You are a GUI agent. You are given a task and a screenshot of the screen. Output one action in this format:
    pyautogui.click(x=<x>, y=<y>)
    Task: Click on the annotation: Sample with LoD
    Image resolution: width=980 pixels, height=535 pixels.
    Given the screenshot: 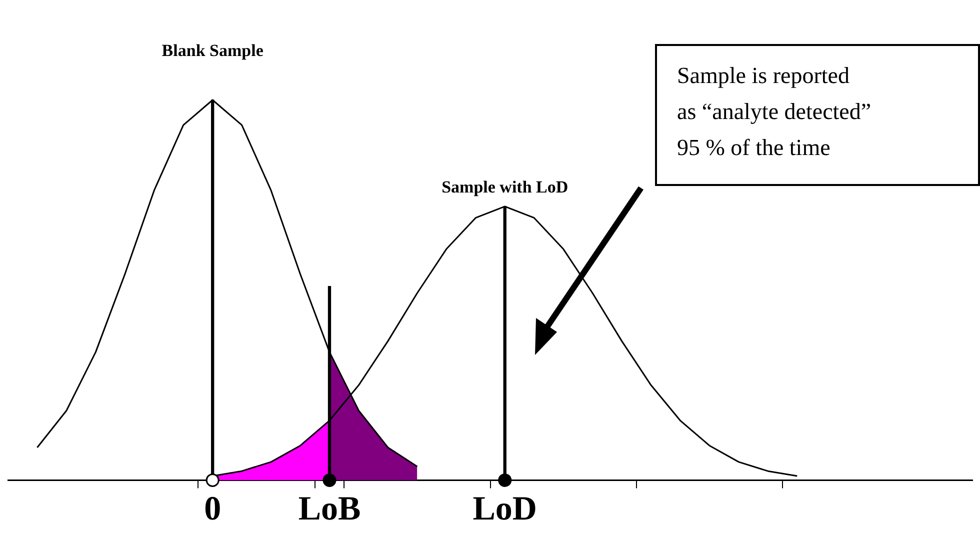 What is the action you would take?
    pyautogui.click(x=505, y=186)
    